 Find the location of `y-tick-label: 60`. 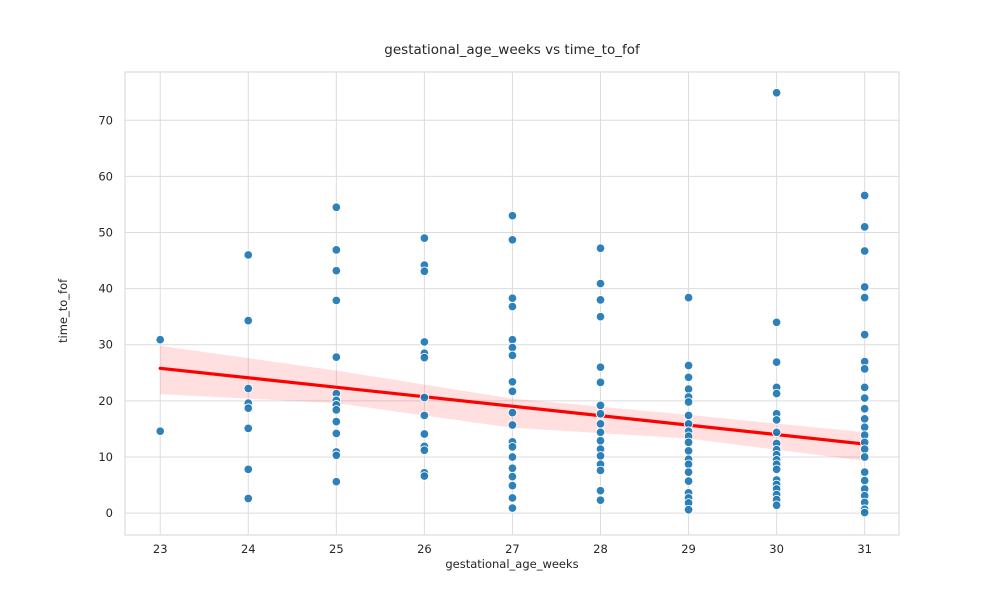

y-tick-label: 60 is located at coordinates (105, 176).